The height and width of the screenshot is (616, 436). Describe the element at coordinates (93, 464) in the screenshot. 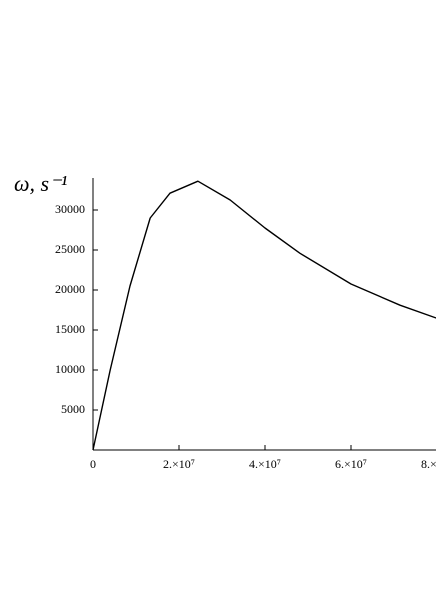

I see `x-tick-label: 0` at that location.